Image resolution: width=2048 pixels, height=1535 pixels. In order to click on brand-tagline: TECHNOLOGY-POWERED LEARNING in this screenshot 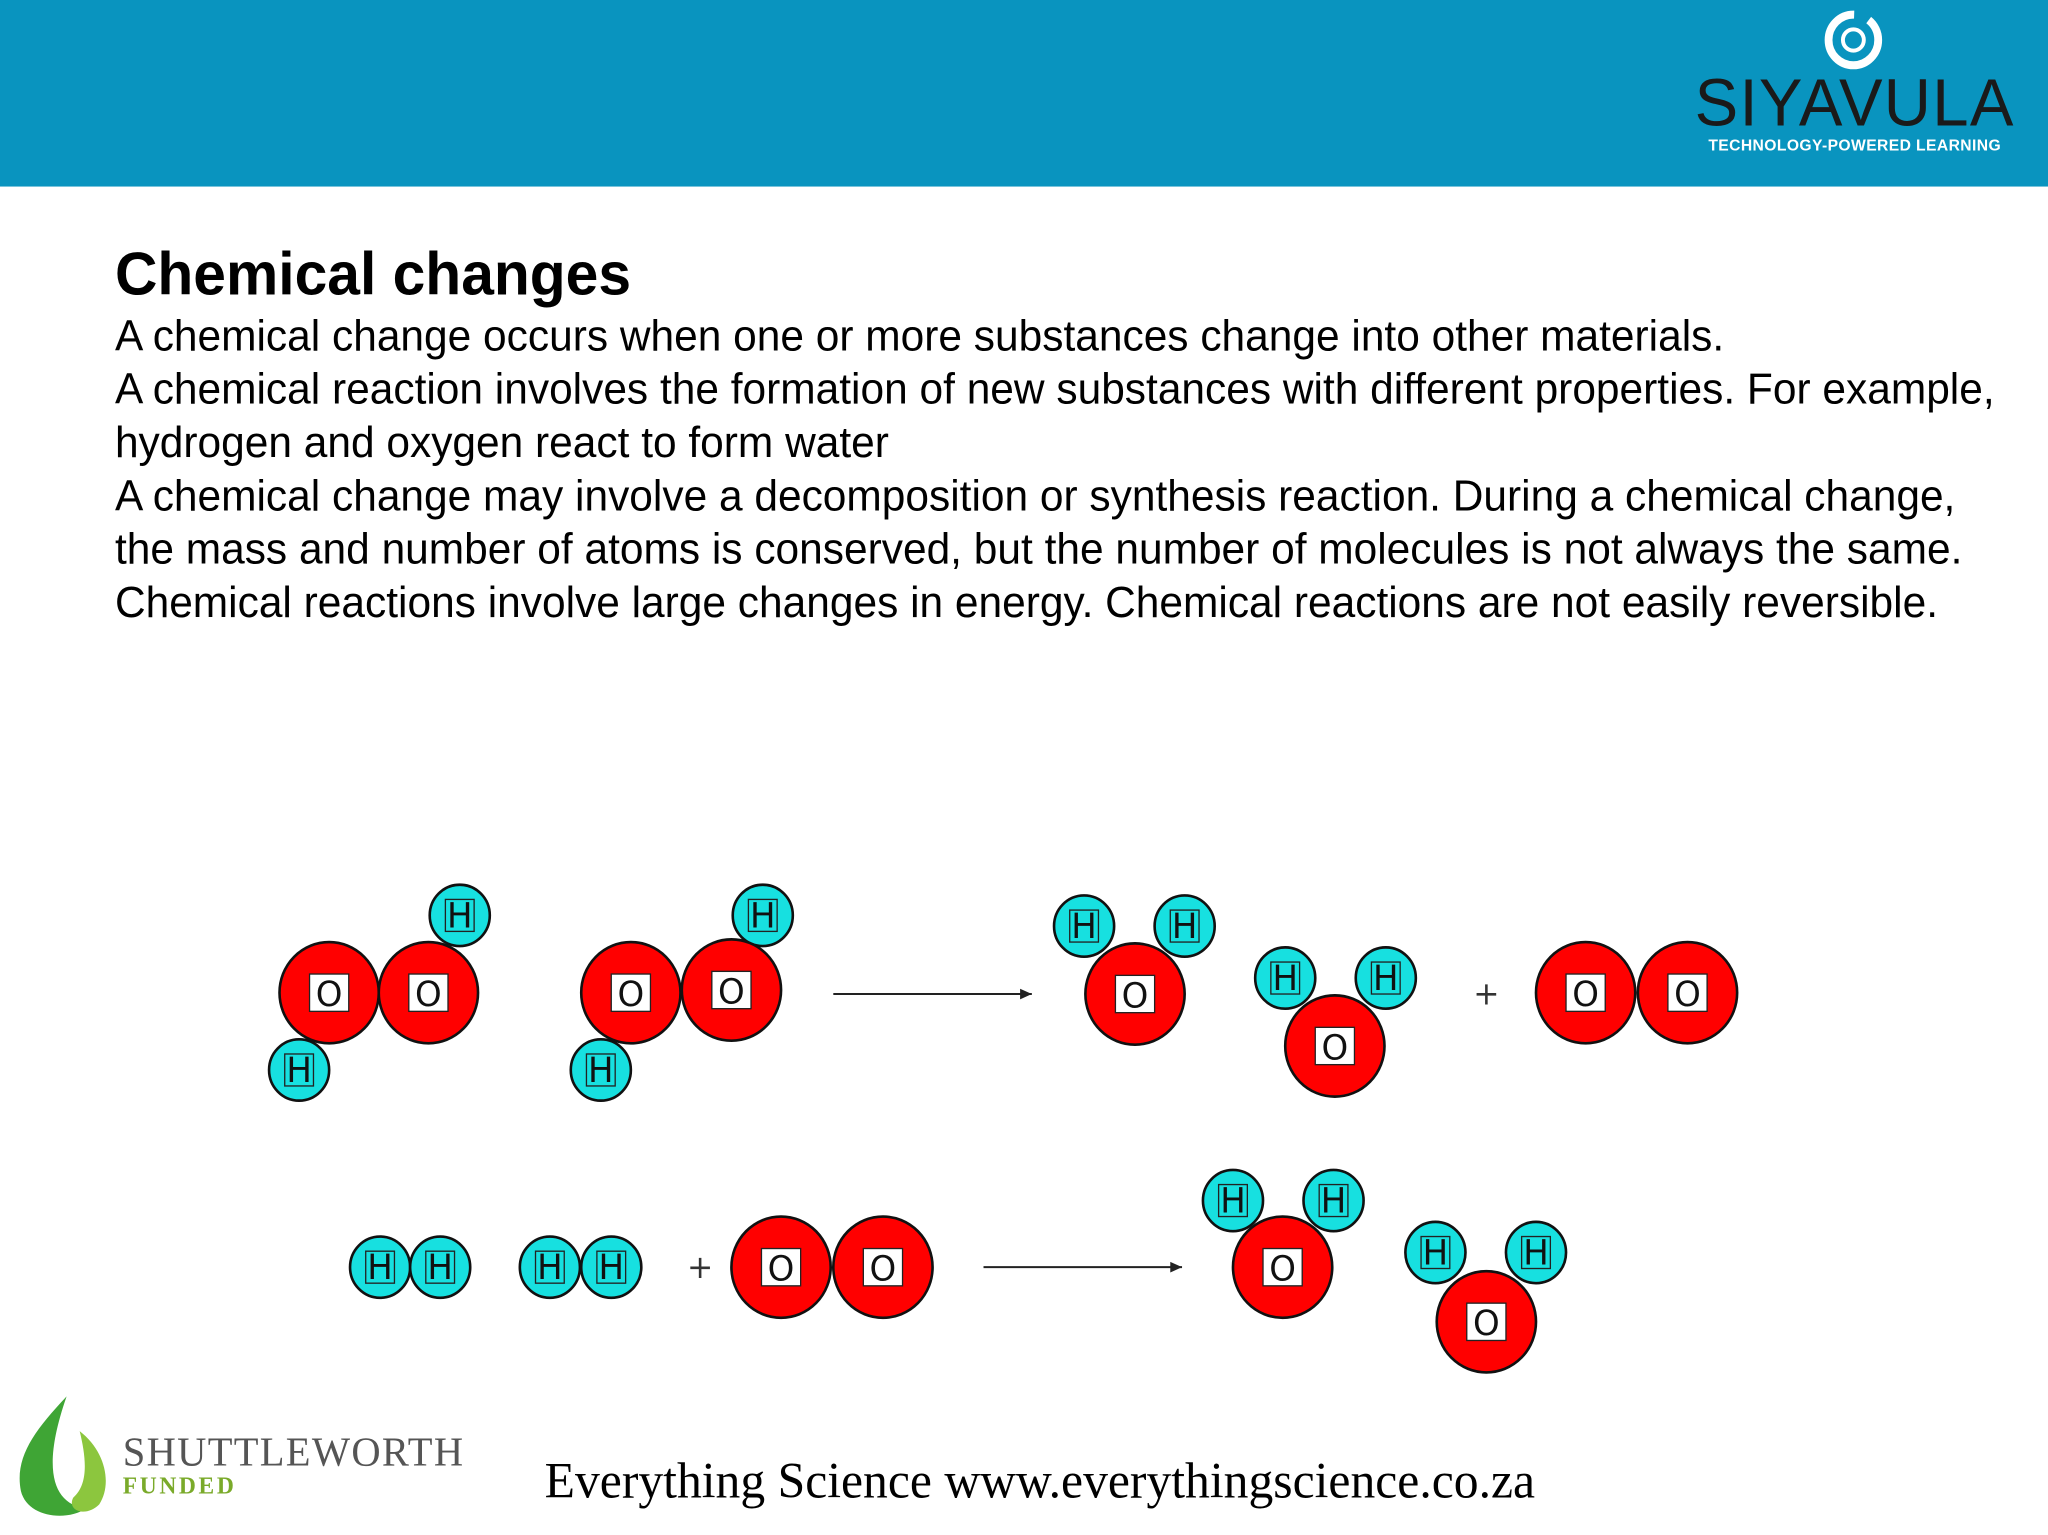, I will do `click(1855, 145)`.